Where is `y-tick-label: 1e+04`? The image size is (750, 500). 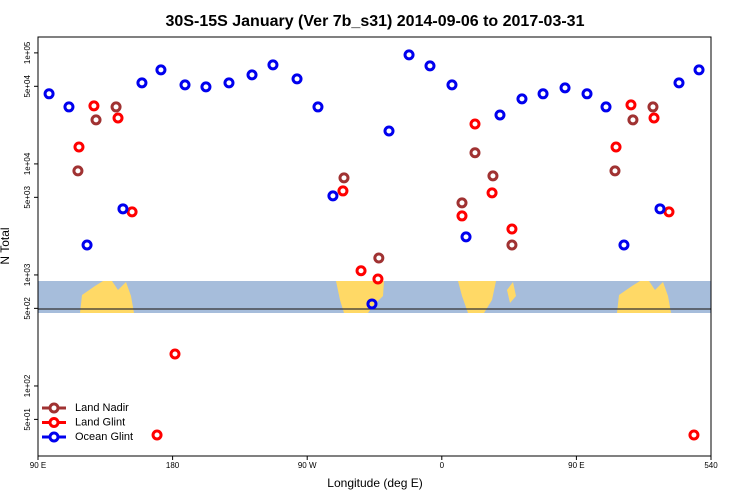 y-tick-label: 1e+04 is located at coordinates (27, 163).